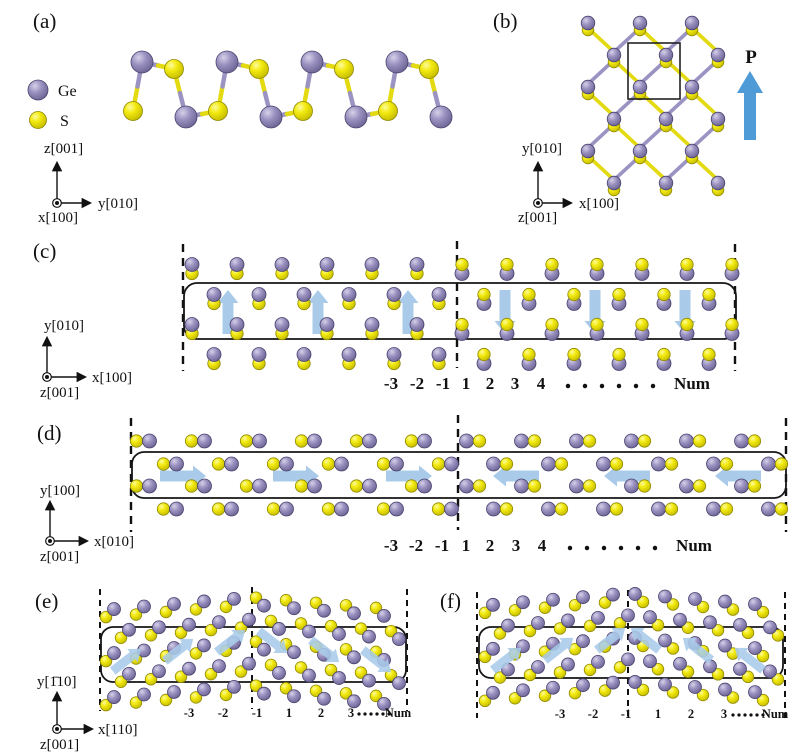 This screenshot has width=800, height=756. What do you see at coordinates (58, 218) in the screenshot?
I see `axis-origin-label: x[100]` at bounding box center [58, 218].